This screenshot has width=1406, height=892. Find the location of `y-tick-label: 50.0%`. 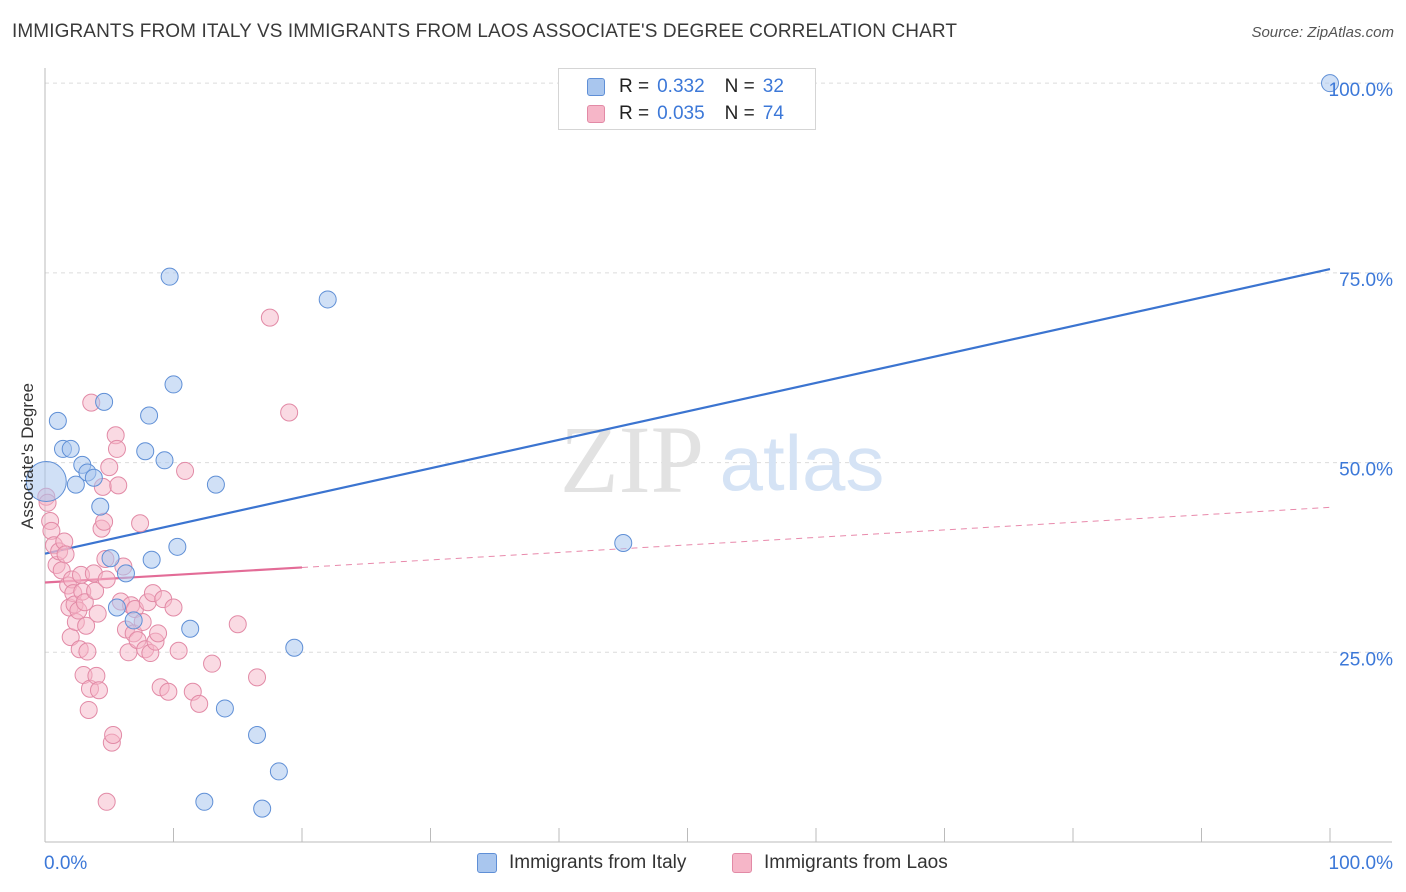

y-tick-label: 50.0% is located at coordinates (1366, 470).